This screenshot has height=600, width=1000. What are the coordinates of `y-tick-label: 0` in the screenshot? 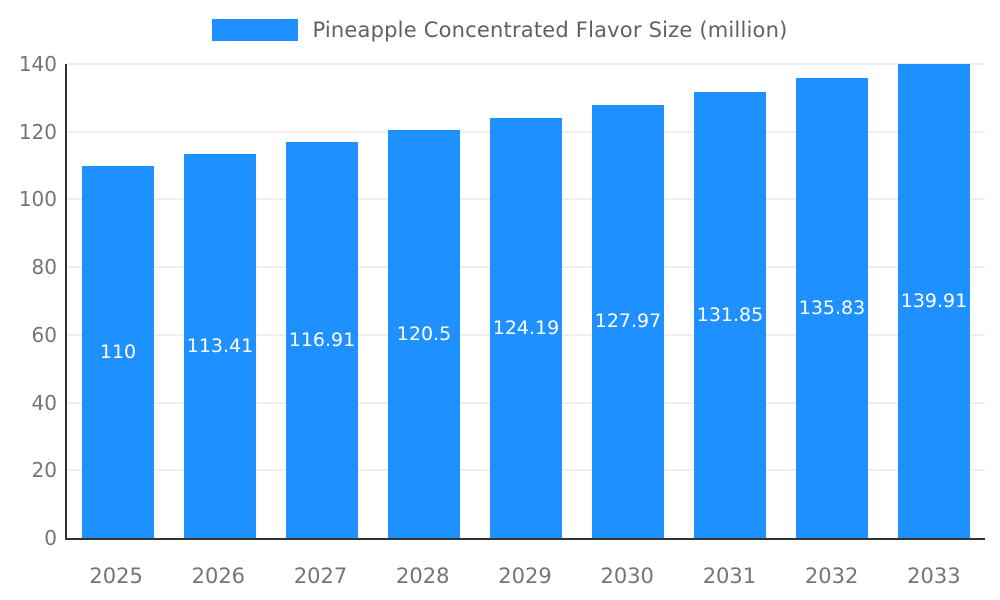 It's located at (50, 538).